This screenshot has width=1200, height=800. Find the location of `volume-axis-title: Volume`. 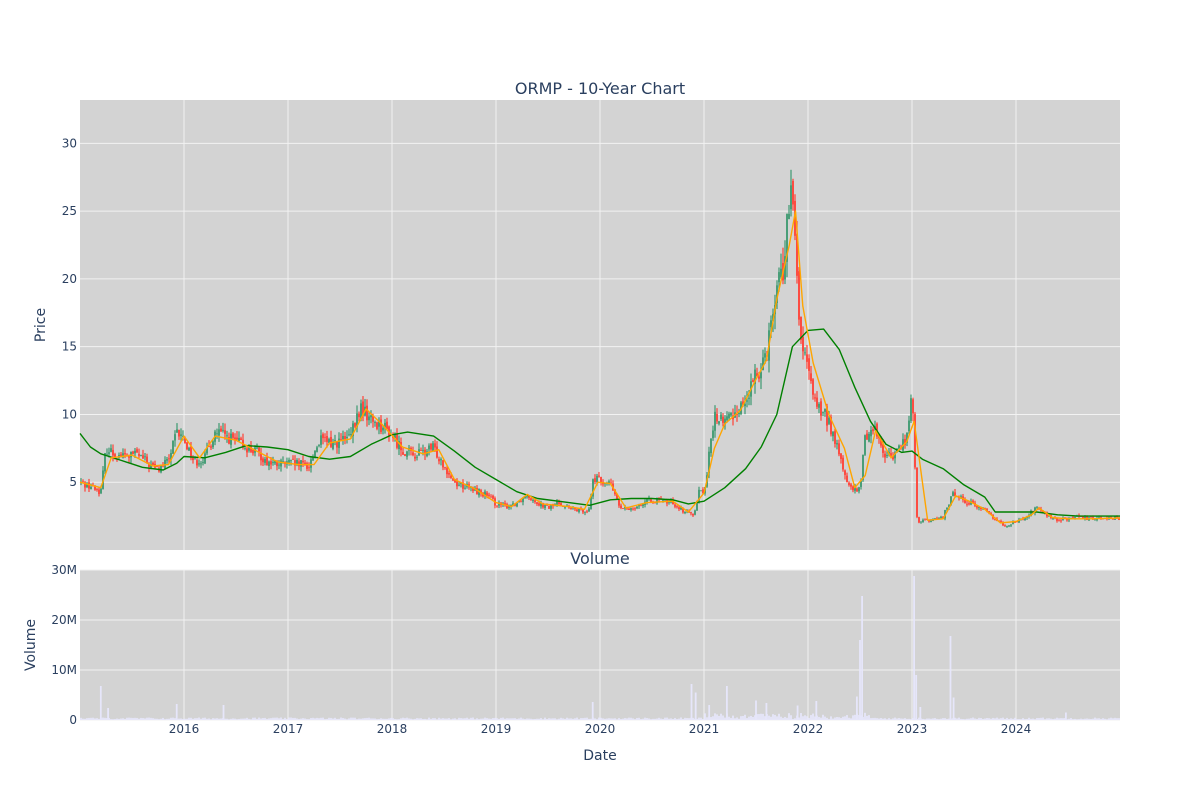

volume-axis-title: Volume is located at coordinates (31, 645).